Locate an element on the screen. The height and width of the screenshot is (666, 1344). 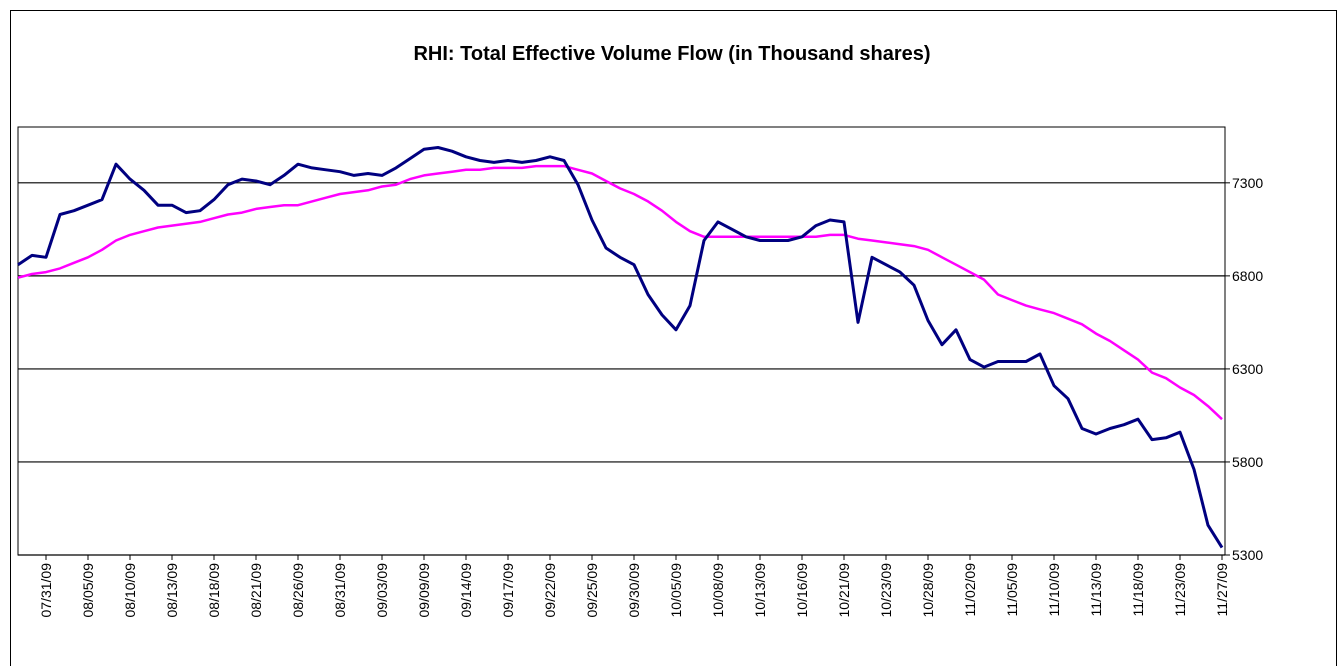
x-tick-label: 08/31/09 is located at coordinates (340, 590).